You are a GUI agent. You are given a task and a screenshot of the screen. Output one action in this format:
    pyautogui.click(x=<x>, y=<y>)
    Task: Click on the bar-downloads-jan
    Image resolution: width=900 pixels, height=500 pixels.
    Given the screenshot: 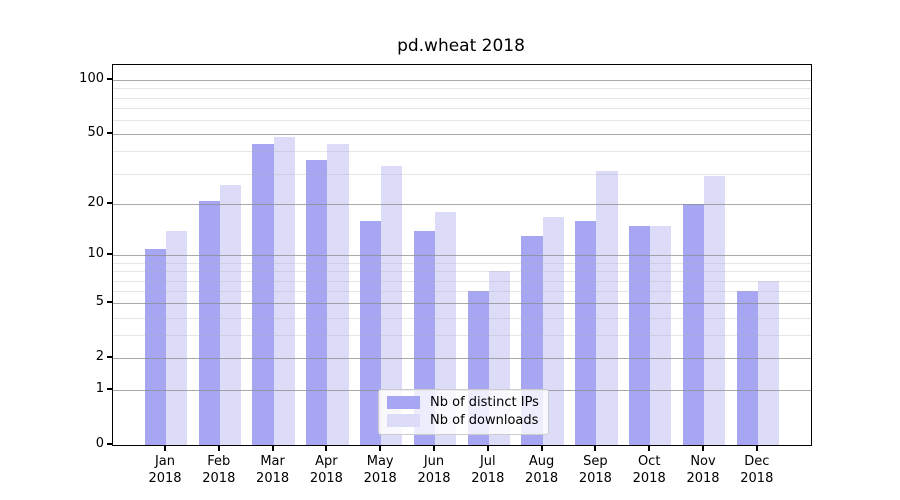 What is the action you would take?
    pyautogui.click(x=177, y=337)
    